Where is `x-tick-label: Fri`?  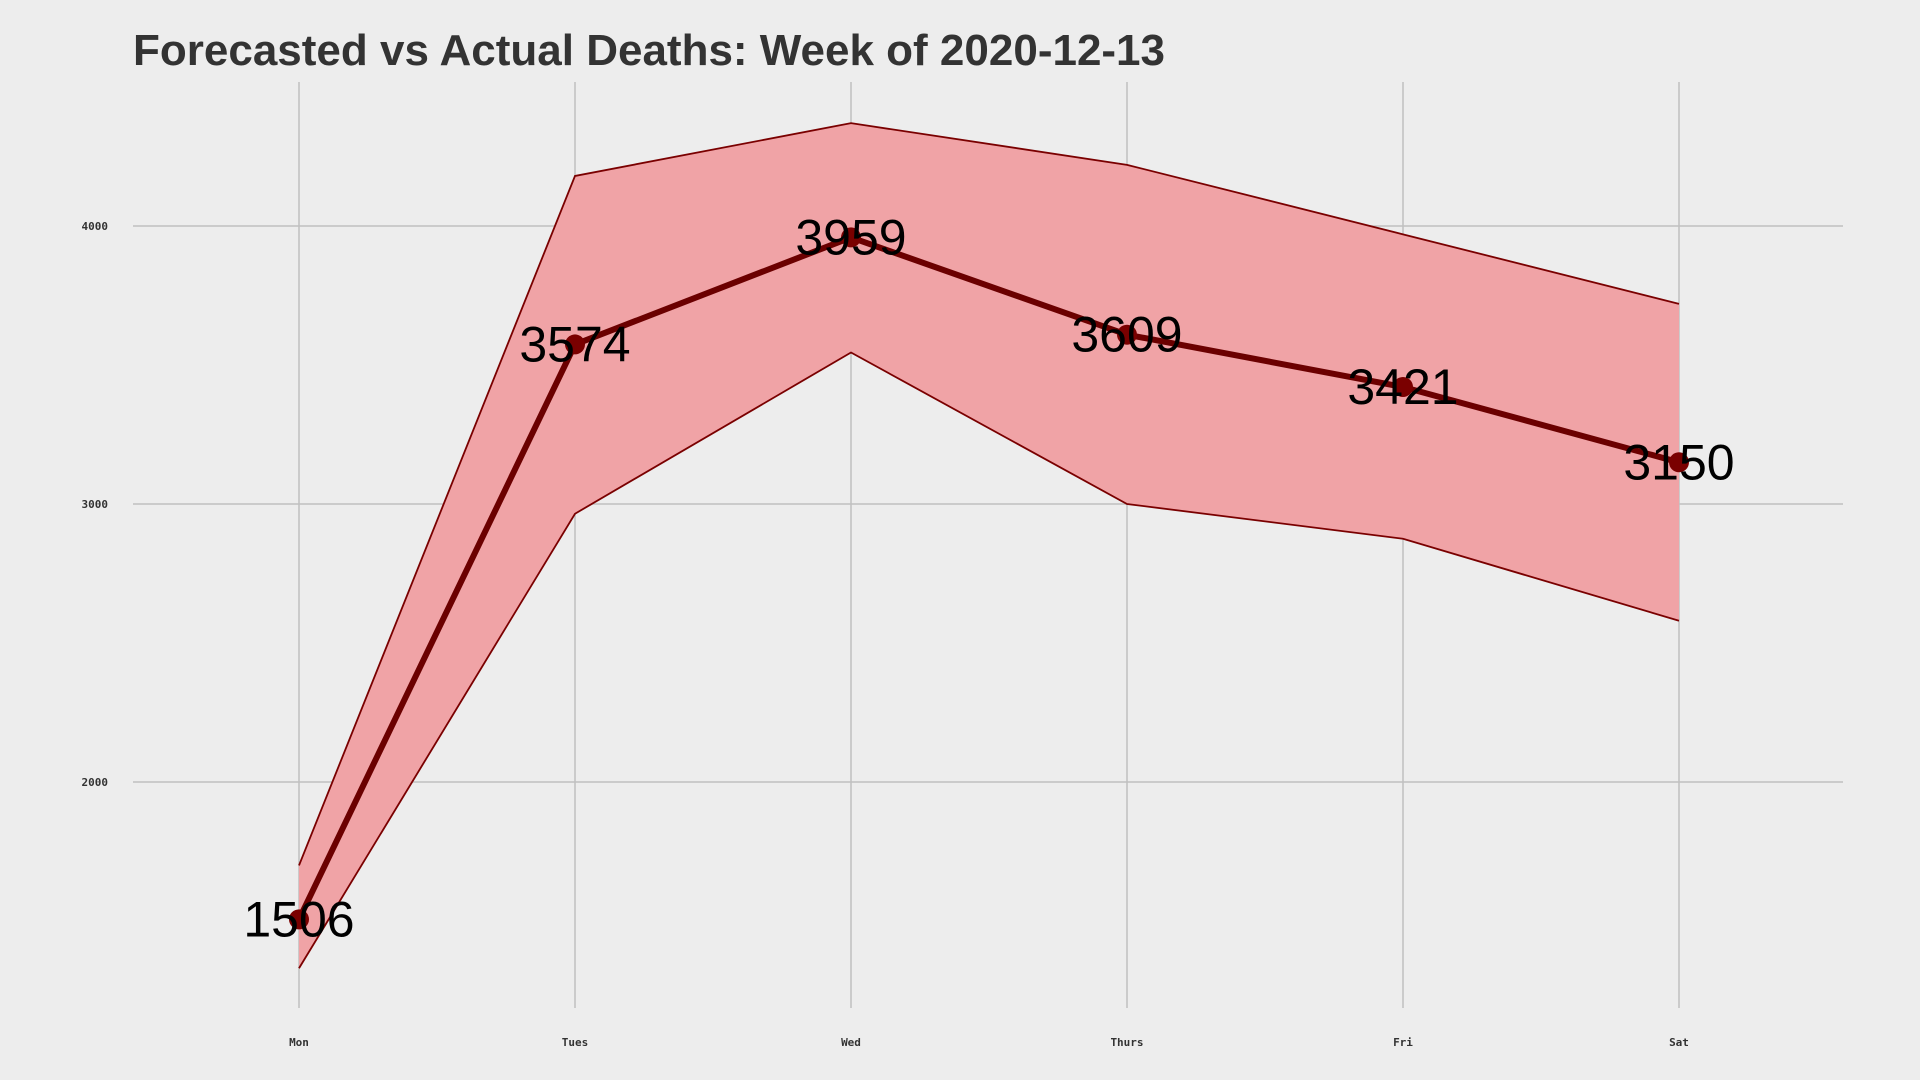
x-tick-label: Fri is located at coordinates (1403, 1042).